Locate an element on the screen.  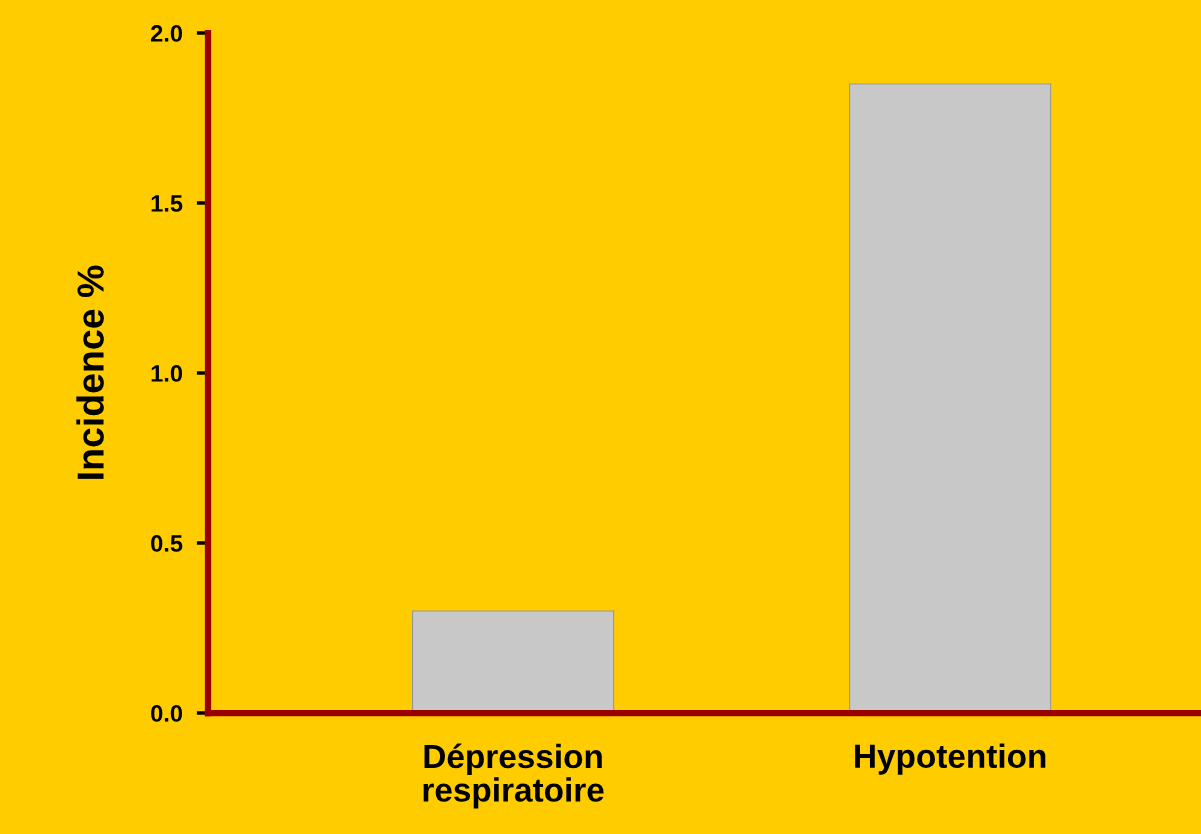
x-tick-label: Hypotention is located at coordinates (950, 759).